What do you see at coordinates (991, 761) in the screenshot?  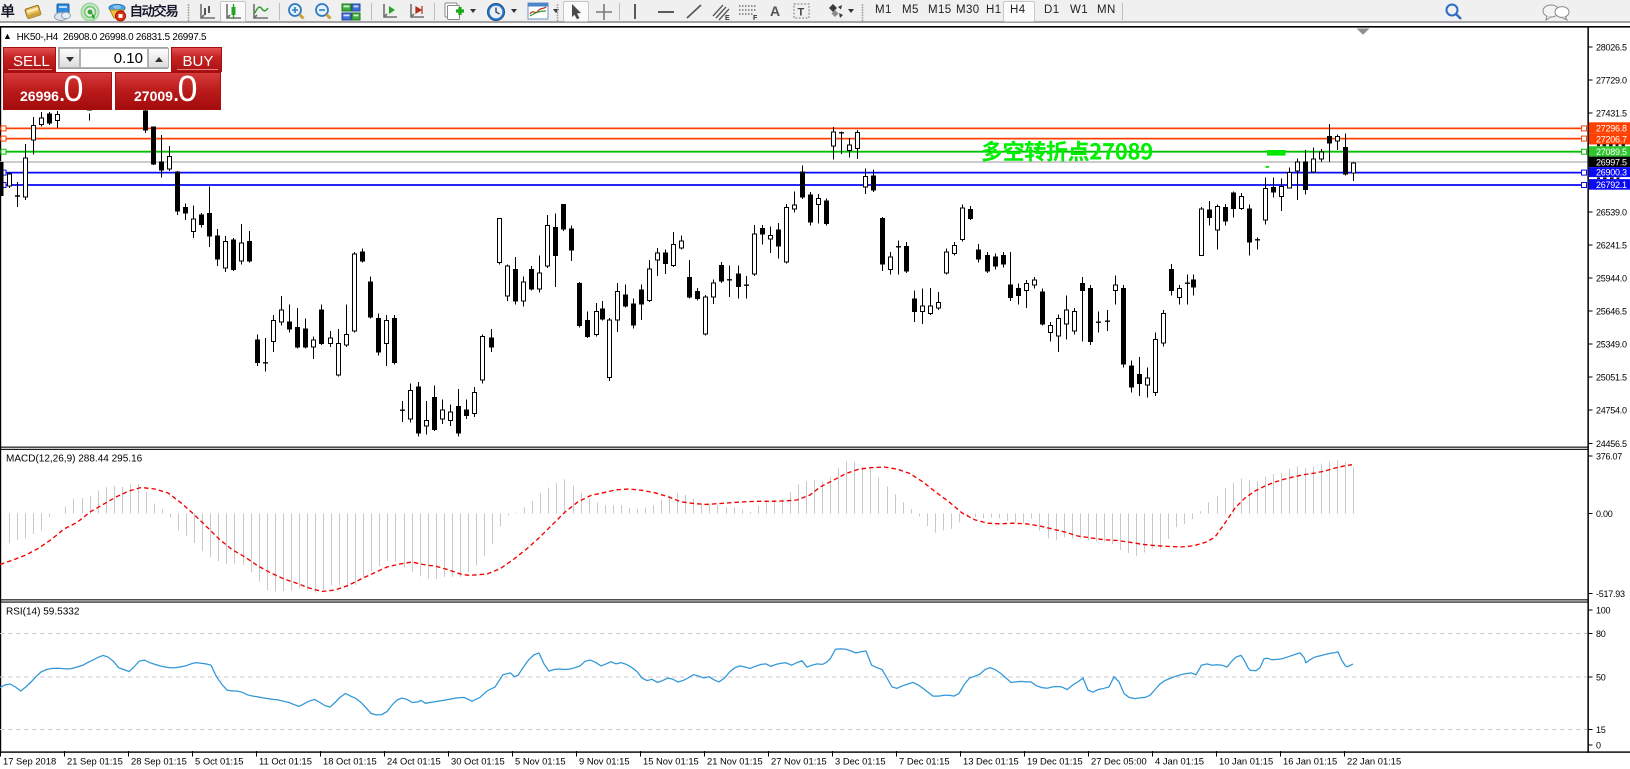 I see `svg-text: 13 Dec 01:15` at bounding box center [991, 761].